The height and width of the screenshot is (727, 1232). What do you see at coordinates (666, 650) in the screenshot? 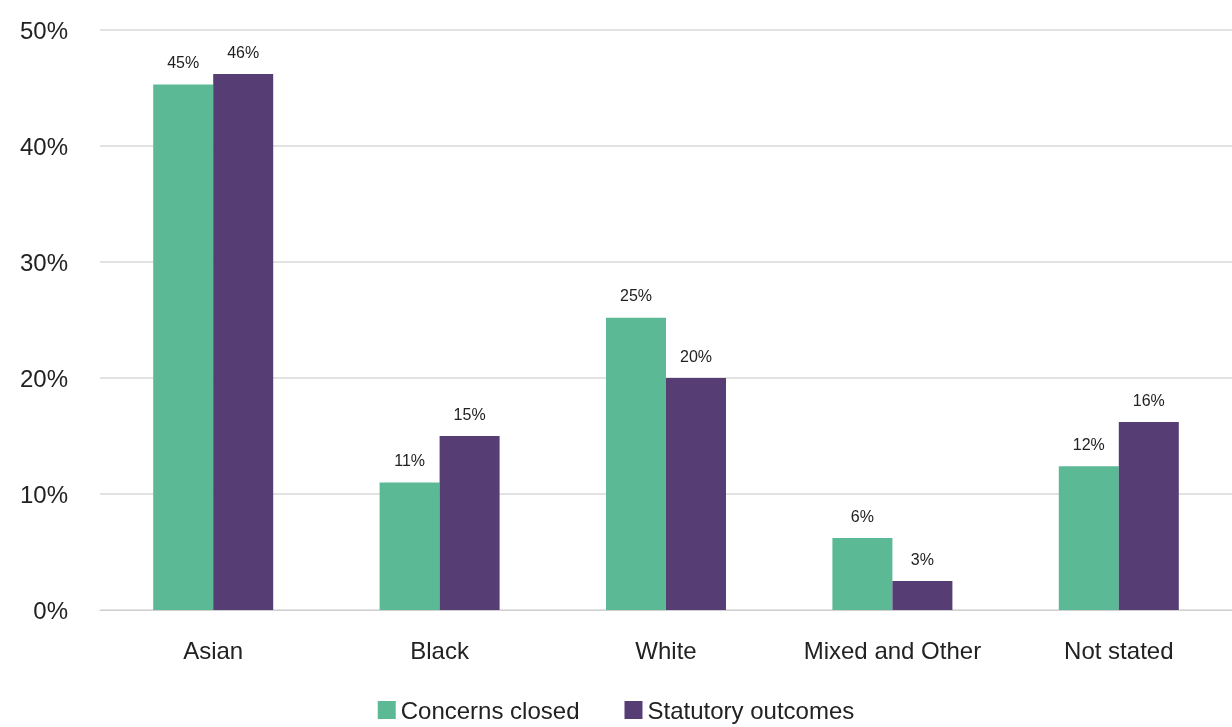
I see `x-tick-label: White` at bounding box center [666, 650].